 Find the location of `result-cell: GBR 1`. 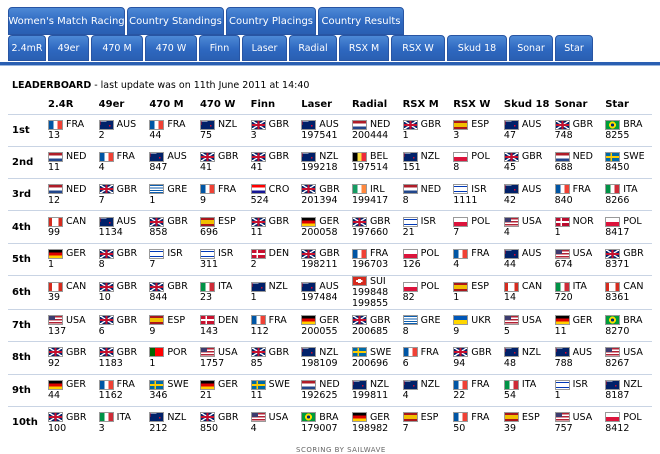

result-cell: GBR 1 is located at coordinates (424, 130).